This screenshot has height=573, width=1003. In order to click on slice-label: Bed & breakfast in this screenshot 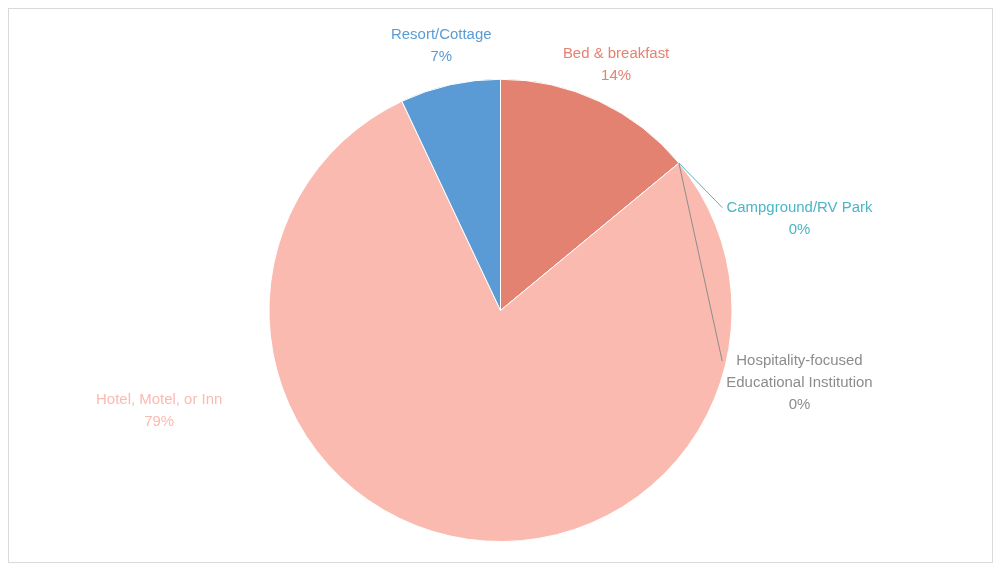, I will do `click(616, 53)`.